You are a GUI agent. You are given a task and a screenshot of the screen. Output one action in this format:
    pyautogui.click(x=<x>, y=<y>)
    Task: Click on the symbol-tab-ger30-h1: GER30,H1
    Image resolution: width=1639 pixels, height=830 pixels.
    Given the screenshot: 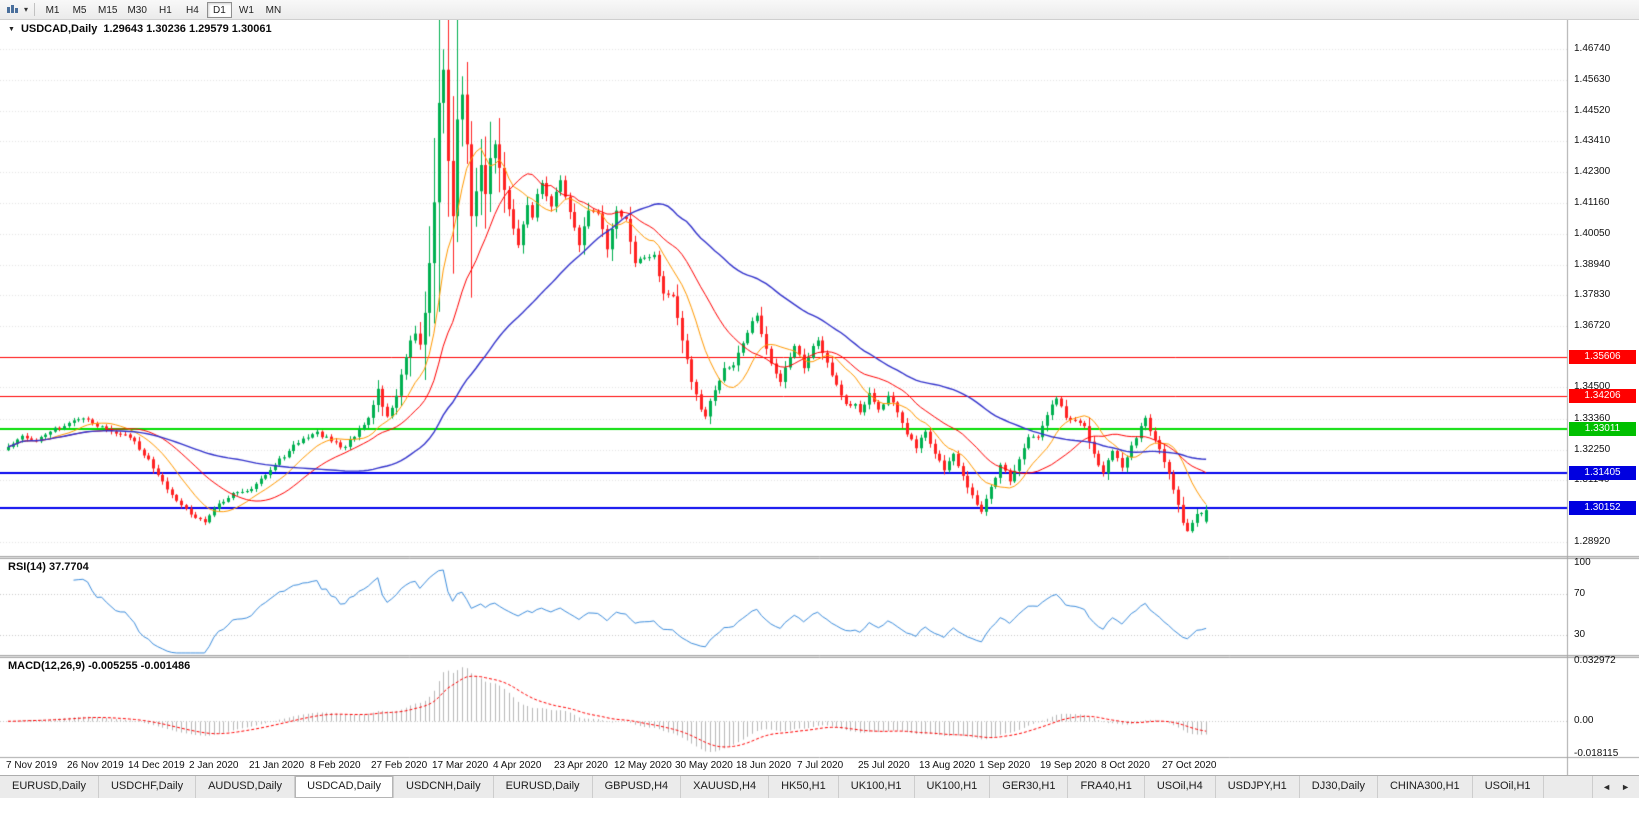 What is the action you would take?
    pyautogui.click(x=1029, y=787)
    